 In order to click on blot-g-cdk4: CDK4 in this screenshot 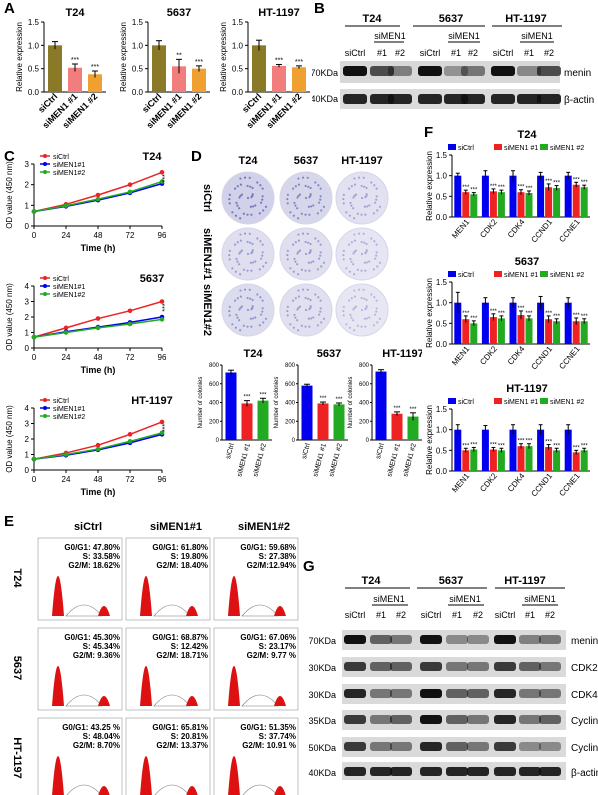, I will do `click(584, 695)`.